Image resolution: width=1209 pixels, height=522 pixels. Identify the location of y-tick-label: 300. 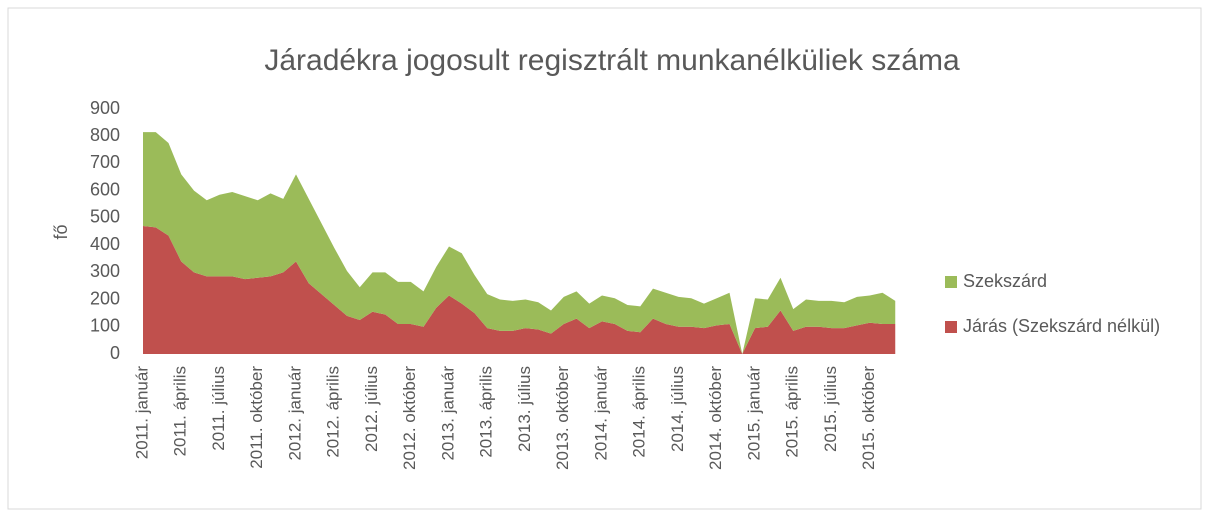
(105, 271).